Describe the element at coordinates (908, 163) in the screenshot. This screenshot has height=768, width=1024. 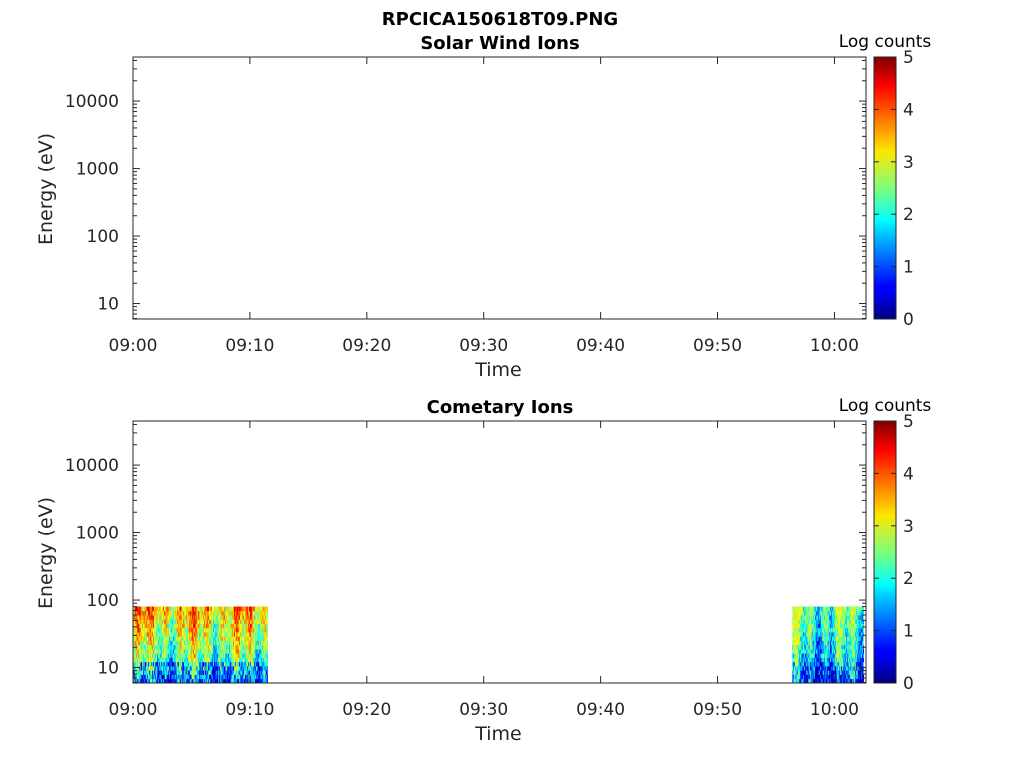
I see `colorbar-tick-label: 3` at that location.